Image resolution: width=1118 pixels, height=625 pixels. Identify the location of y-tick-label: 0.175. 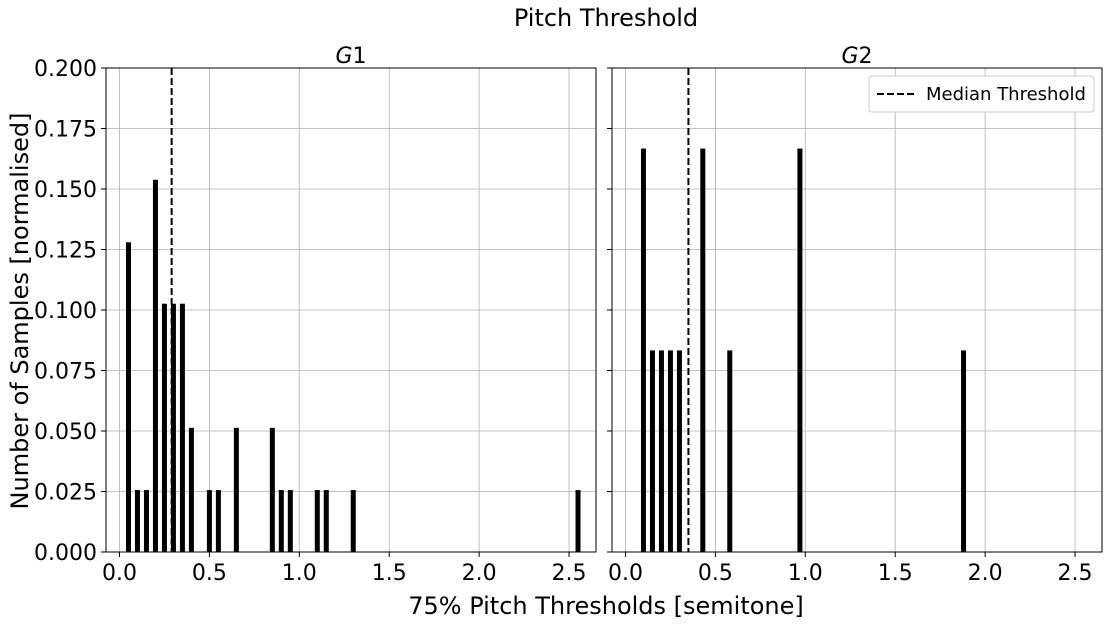
(65, 130).